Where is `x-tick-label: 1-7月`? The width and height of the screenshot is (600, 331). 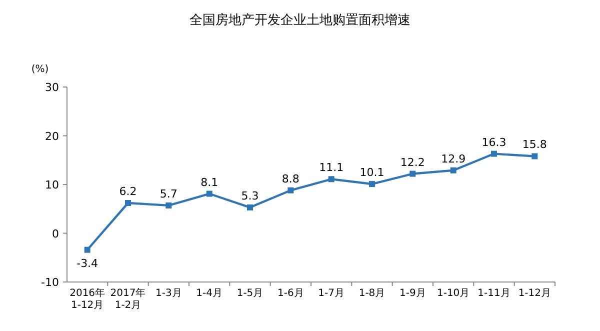
x-tick-label: 1-7月 is located at coordinates (331, 293).